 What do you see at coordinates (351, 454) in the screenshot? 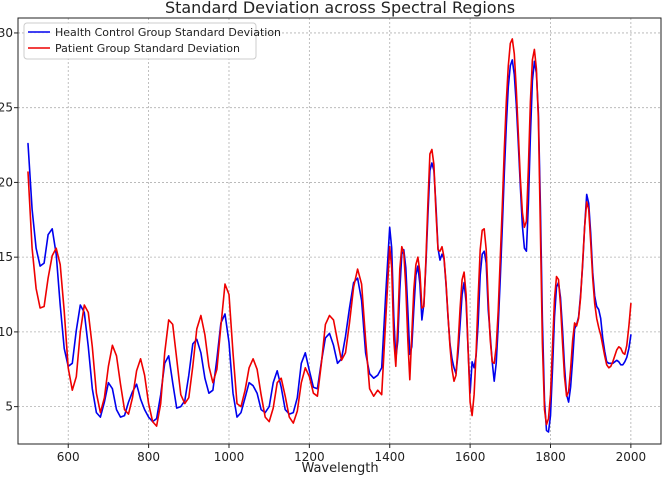
I see `x-axis: 600 800 1000 1200 1400 1600 1800 2000` at bounding box center [351, 454].